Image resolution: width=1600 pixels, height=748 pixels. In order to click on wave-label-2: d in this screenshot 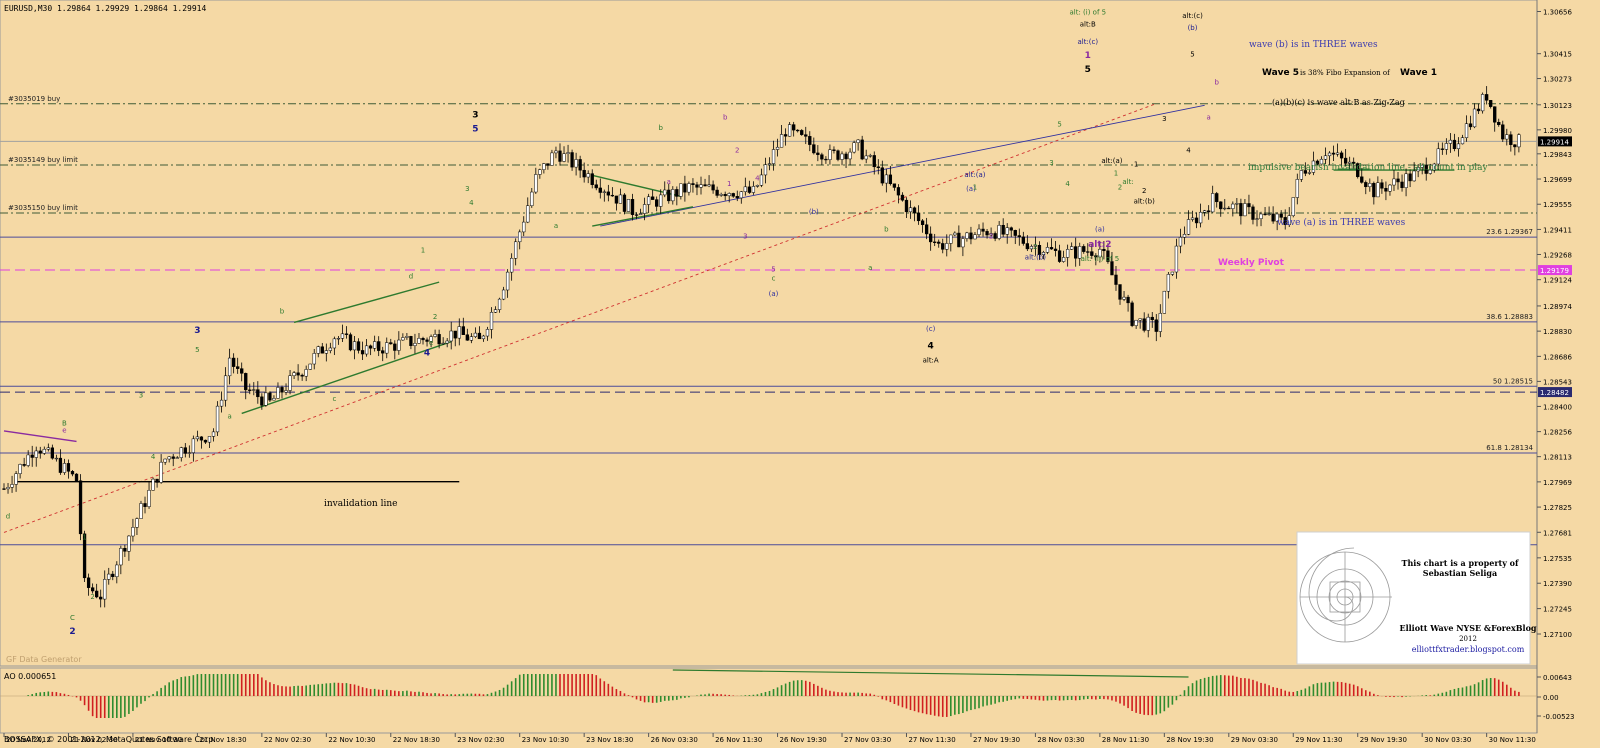, I will do `click(8, 516)`.